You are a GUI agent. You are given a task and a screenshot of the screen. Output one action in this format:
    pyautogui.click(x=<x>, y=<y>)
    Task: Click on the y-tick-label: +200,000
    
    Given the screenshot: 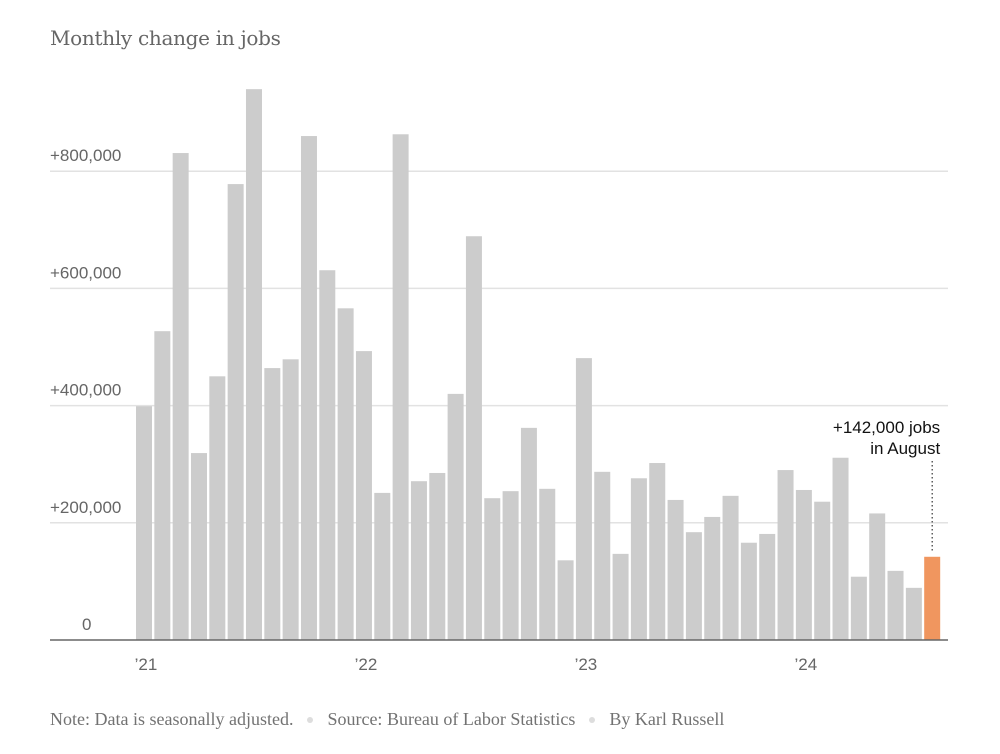 What is the action you would take?
    pyautogui.click(x=85, y=507)
    